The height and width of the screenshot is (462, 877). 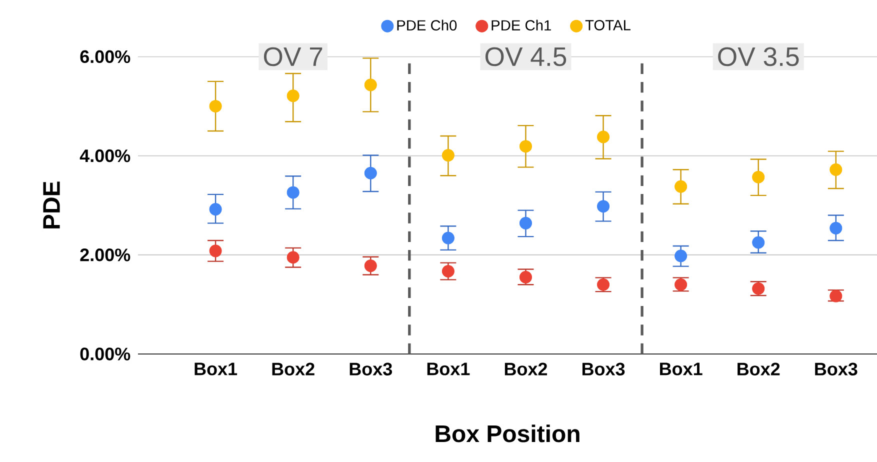 I want to click on y-tick-label: 4.00%, so click(x=105, y=155).